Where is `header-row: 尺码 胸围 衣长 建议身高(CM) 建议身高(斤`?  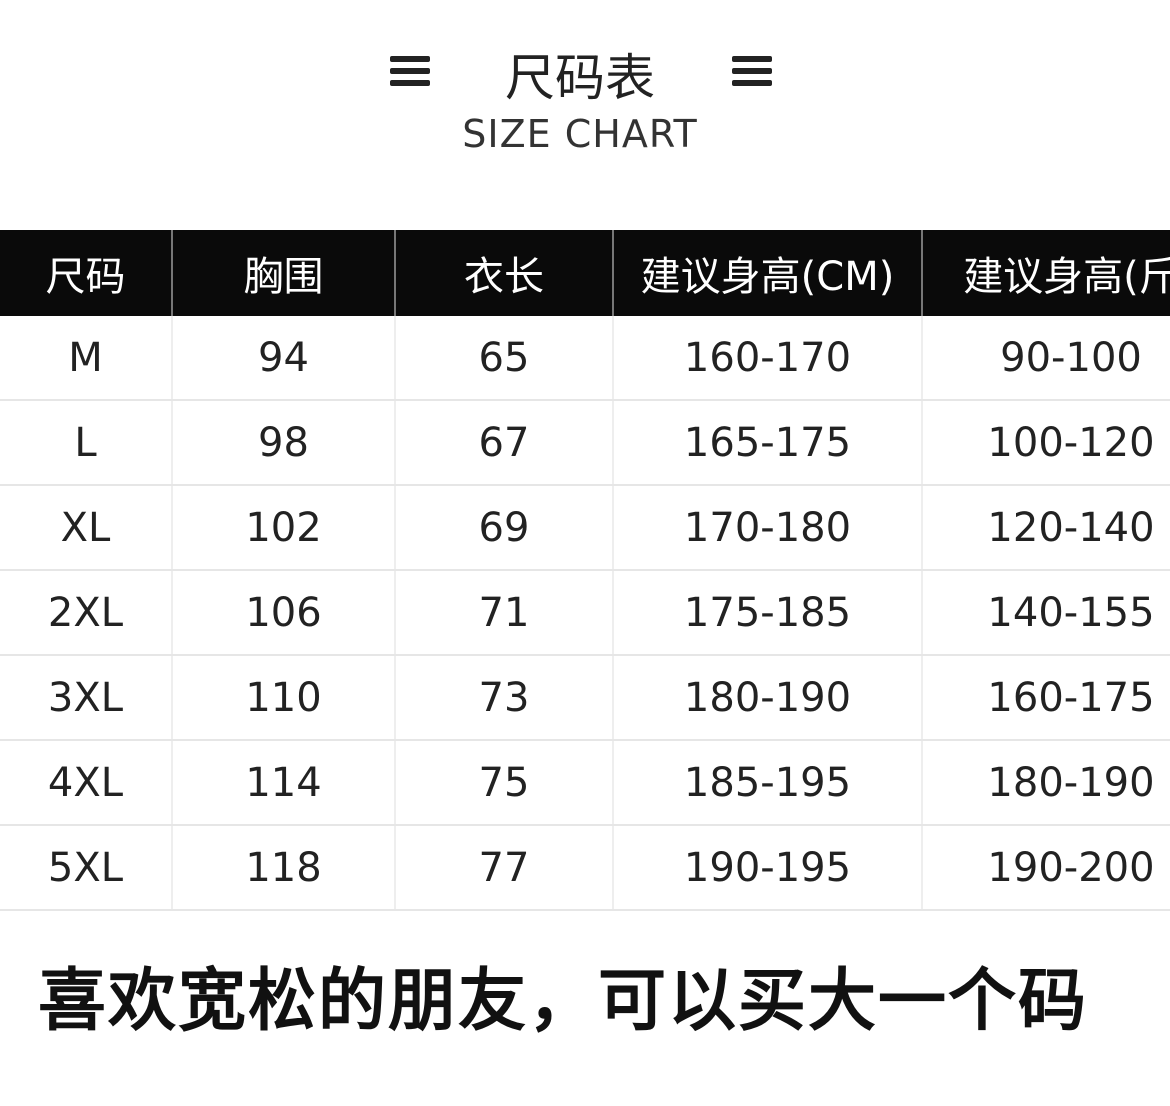
header-row: 尺码 胸围 衣长 建议身高(CM) 建议身高(斤 is located at coordinates (585, 273).